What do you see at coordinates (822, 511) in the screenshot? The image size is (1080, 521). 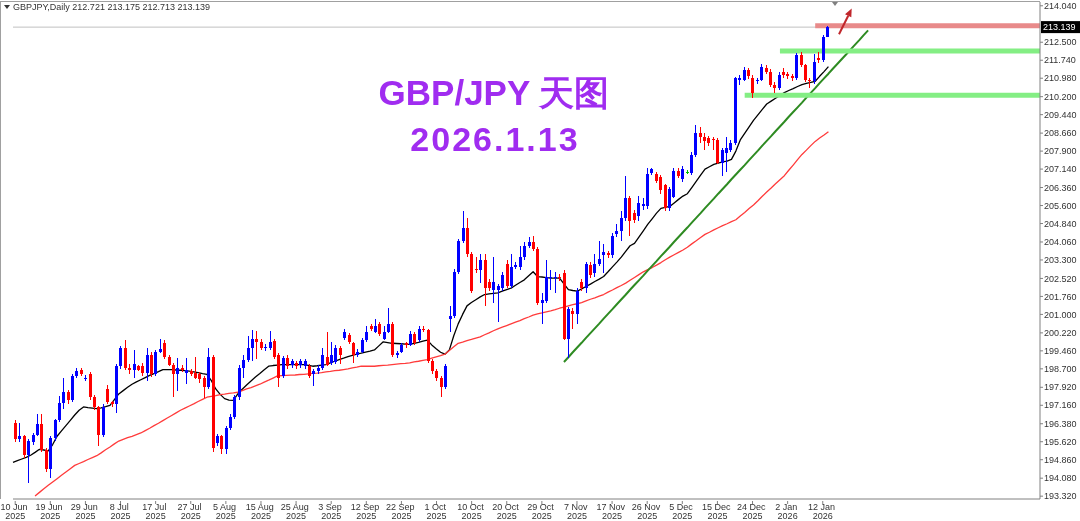 I see `x-tick-label: 12 Jan 2026` at bounding box center [822, 511].